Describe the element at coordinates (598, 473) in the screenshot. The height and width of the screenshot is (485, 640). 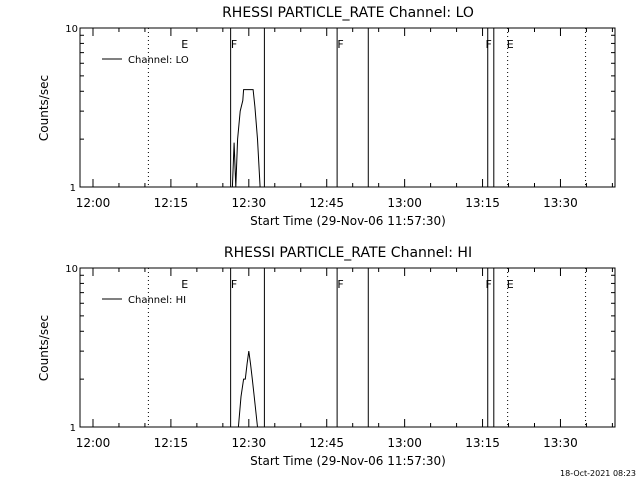
I see `print-timestamp: 18-Oct-2021 08:23` at that location.